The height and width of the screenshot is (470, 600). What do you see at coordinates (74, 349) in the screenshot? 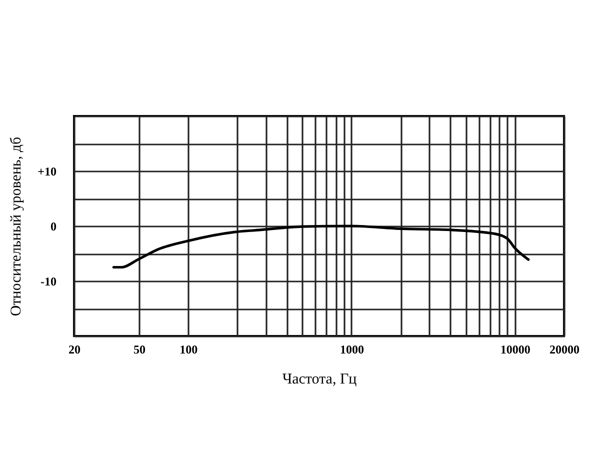
I see `x-tick-label: 20` at bounding box center [74, 349].